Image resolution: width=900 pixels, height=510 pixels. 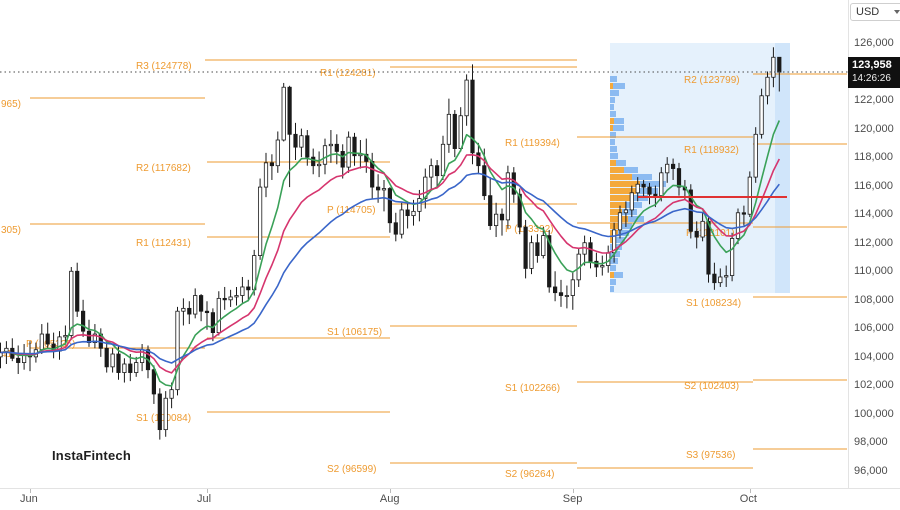 What do you see at coordinates (712, 80) in the screenshot?
I see `pivot-label: R2 (123799)` at bounding box center [712, 80].